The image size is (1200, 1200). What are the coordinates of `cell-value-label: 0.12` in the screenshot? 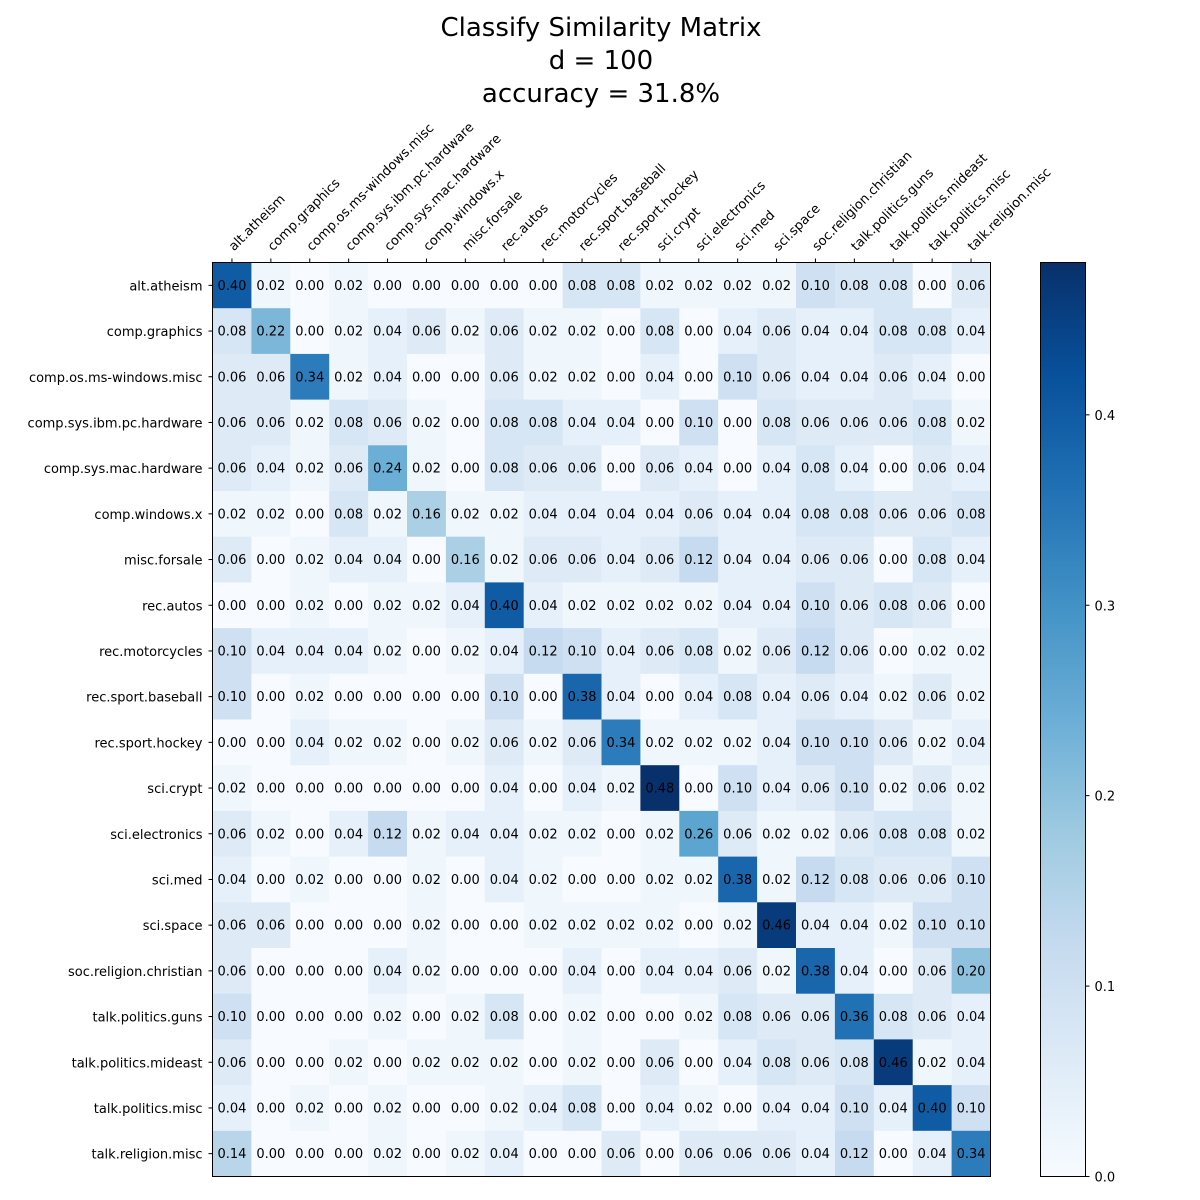 It's located at (815, 651).